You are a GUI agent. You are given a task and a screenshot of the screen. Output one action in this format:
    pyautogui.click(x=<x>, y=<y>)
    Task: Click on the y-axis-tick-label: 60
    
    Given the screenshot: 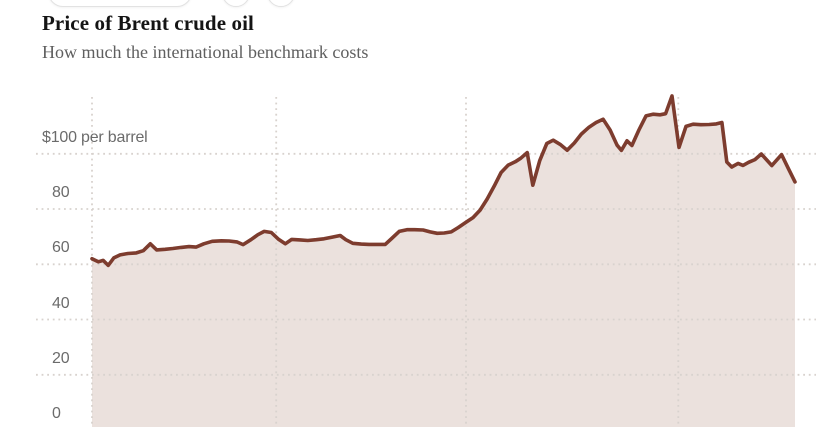 What is the action you would take?
    pyautogui.click(x=61, y=248)
    